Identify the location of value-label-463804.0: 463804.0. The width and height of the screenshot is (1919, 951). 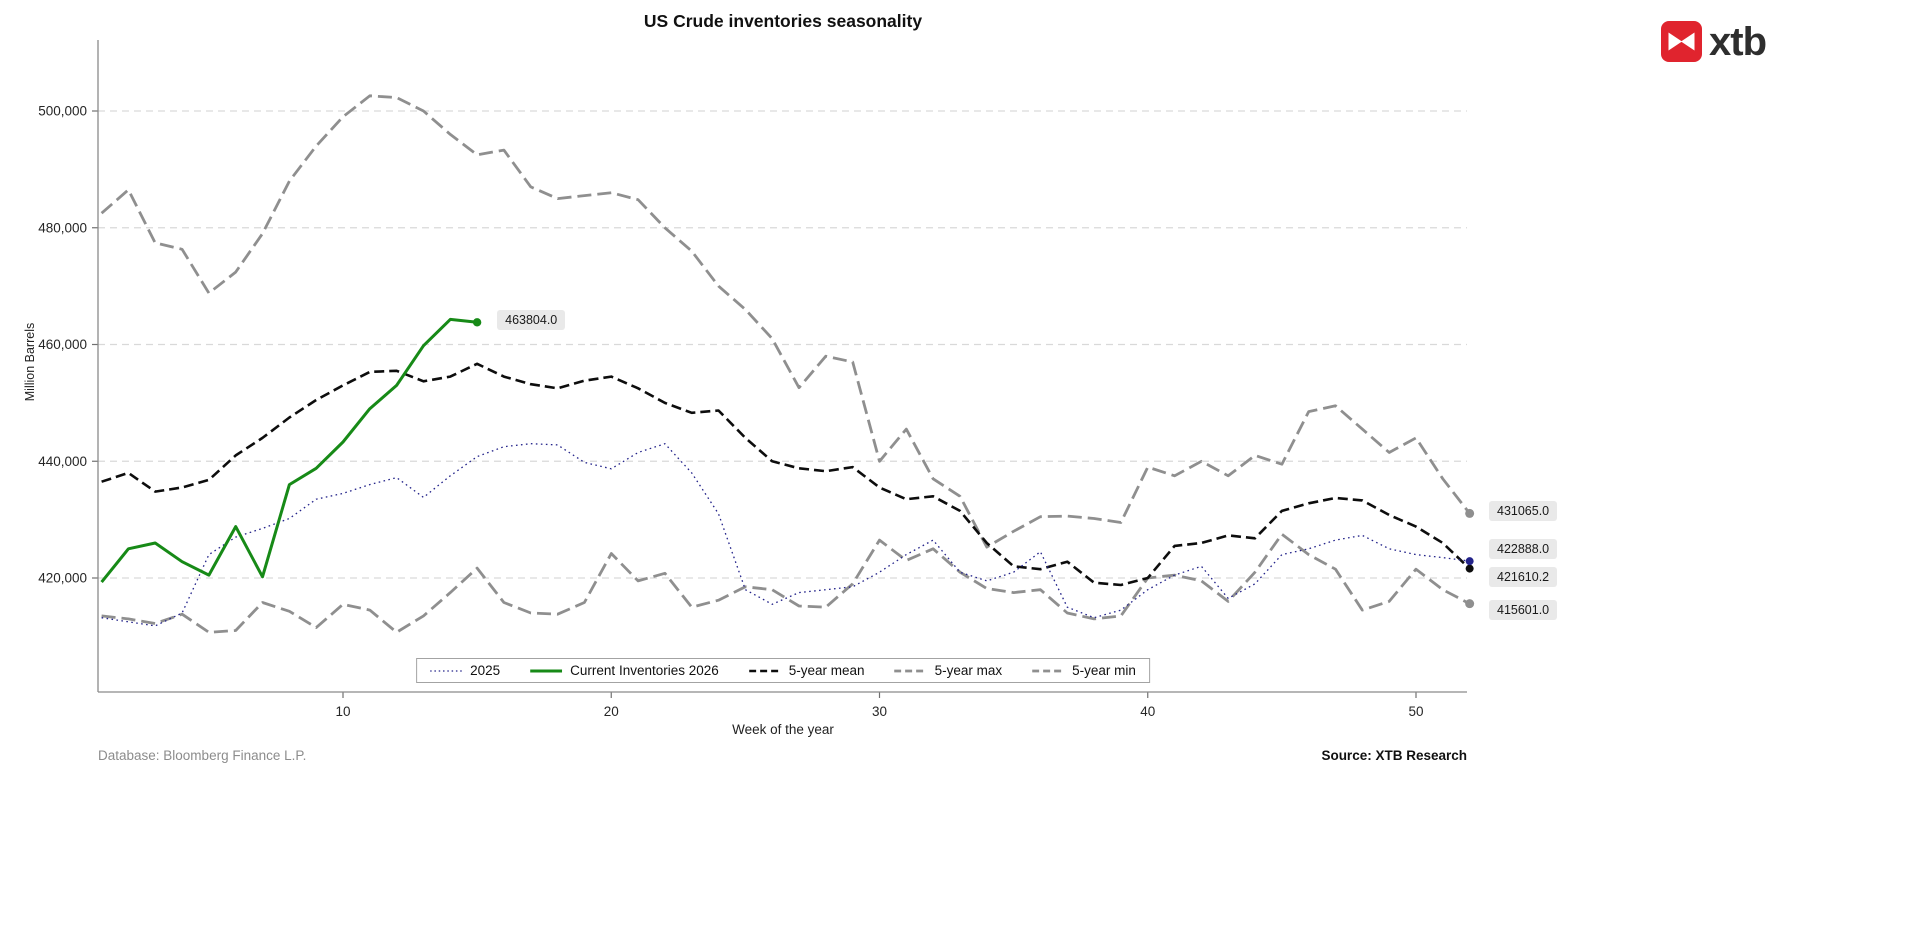
(531, 320).